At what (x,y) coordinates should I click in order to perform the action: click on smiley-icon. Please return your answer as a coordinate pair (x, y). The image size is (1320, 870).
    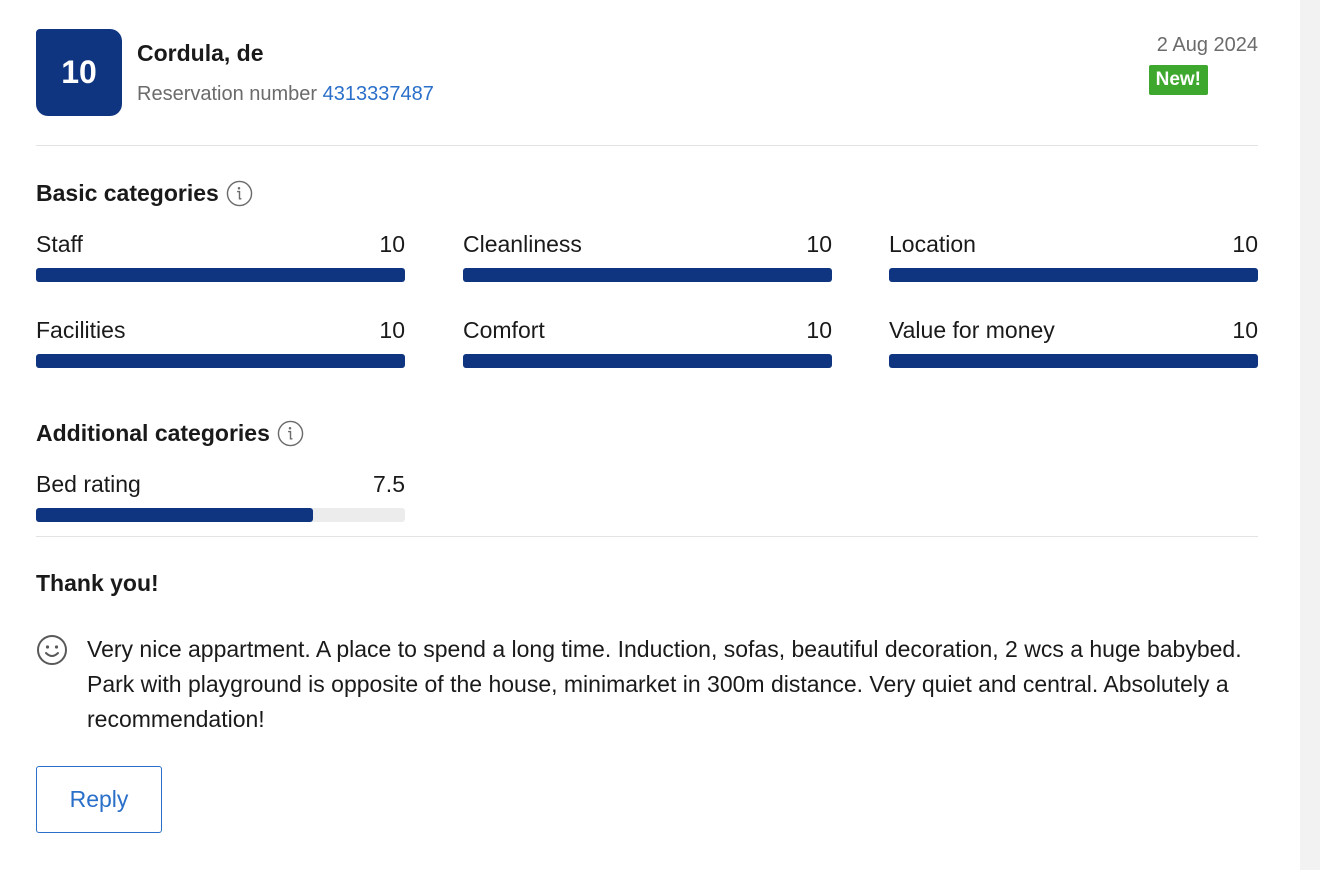
    Looking at the image, I should click on (52, 650).